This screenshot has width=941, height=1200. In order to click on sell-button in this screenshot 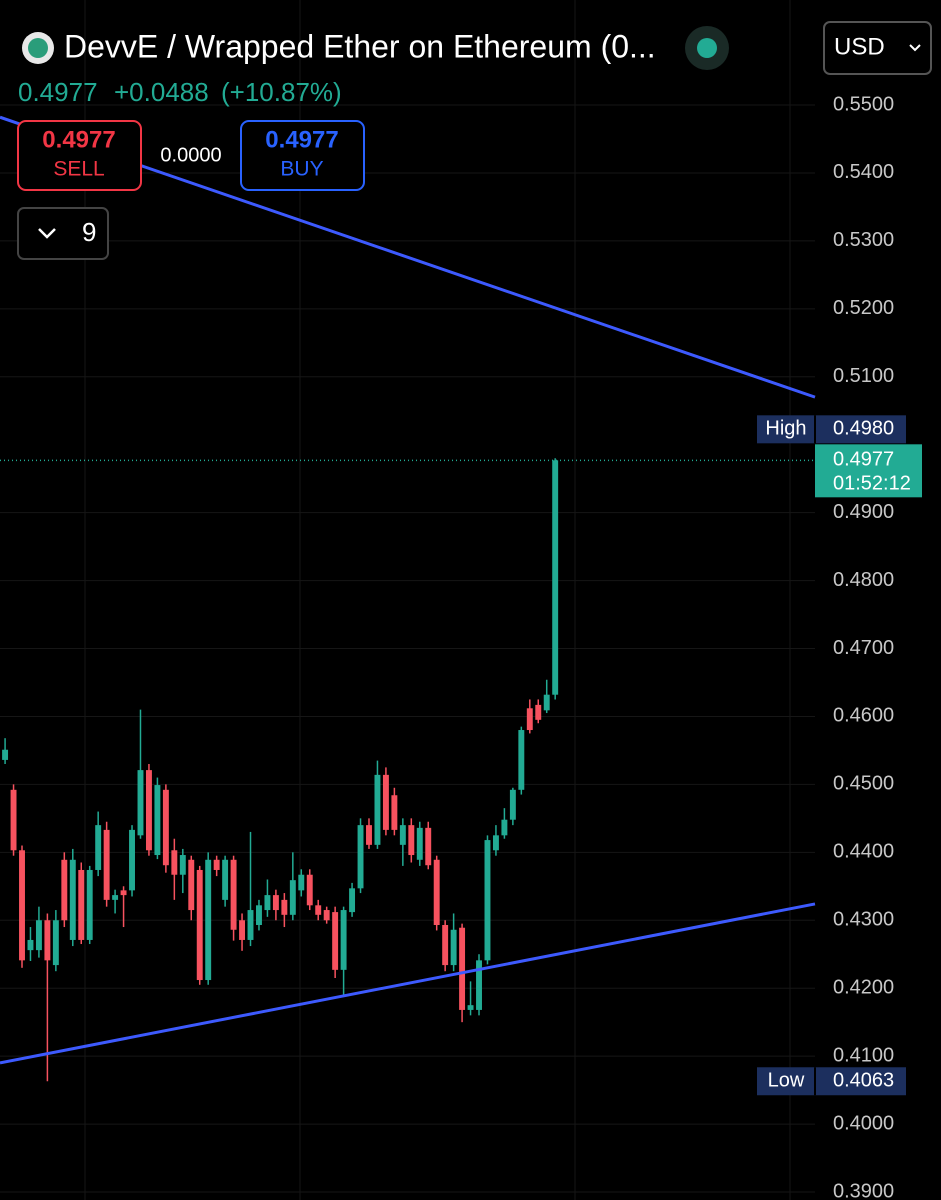, I will do `click(79, 155)`.